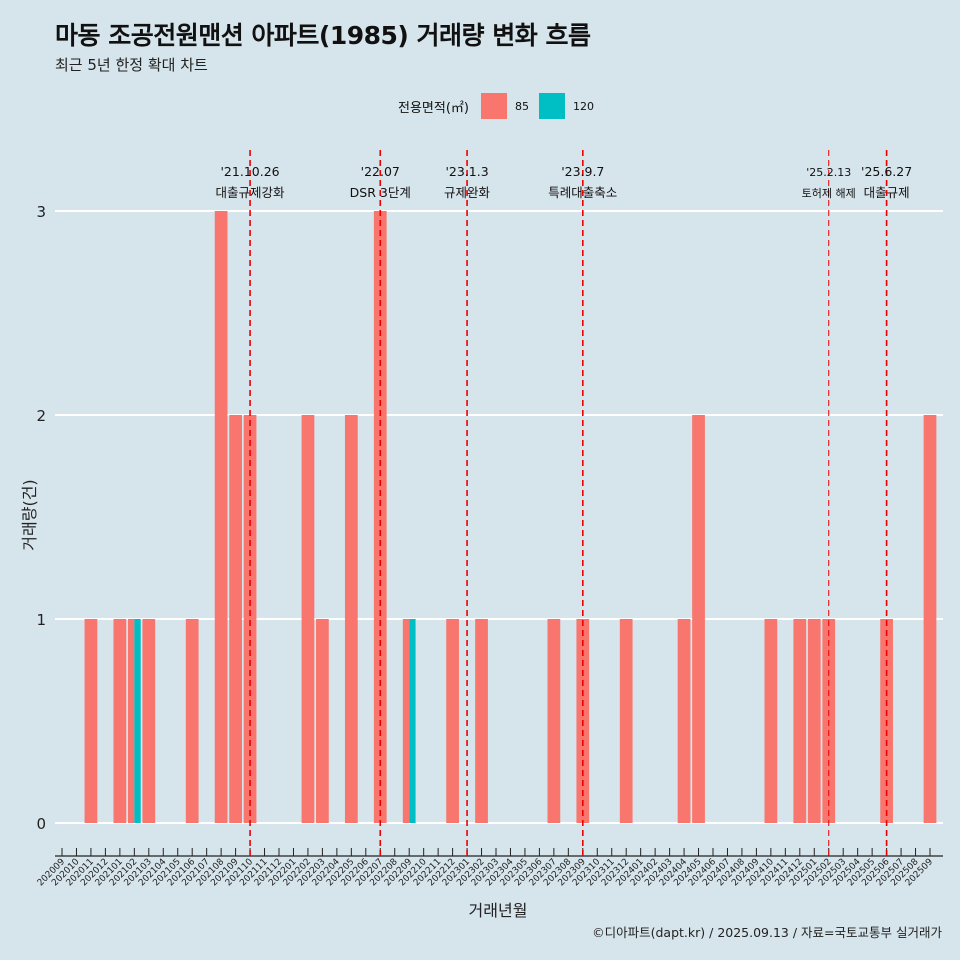  What do you see at coordinates (251, 192) in the screenshot?
I see `event-label-202110: 대출규제강화` at bounding box center [251, 192].